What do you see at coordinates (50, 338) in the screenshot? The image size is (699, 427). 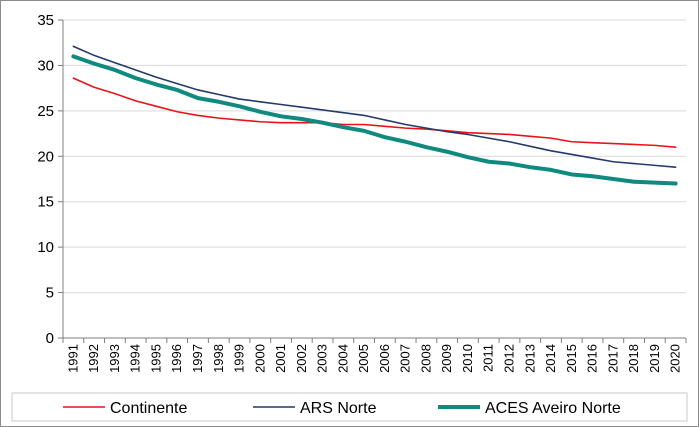 I see `y-tick-label: 0` at bounding box center [50, 338].